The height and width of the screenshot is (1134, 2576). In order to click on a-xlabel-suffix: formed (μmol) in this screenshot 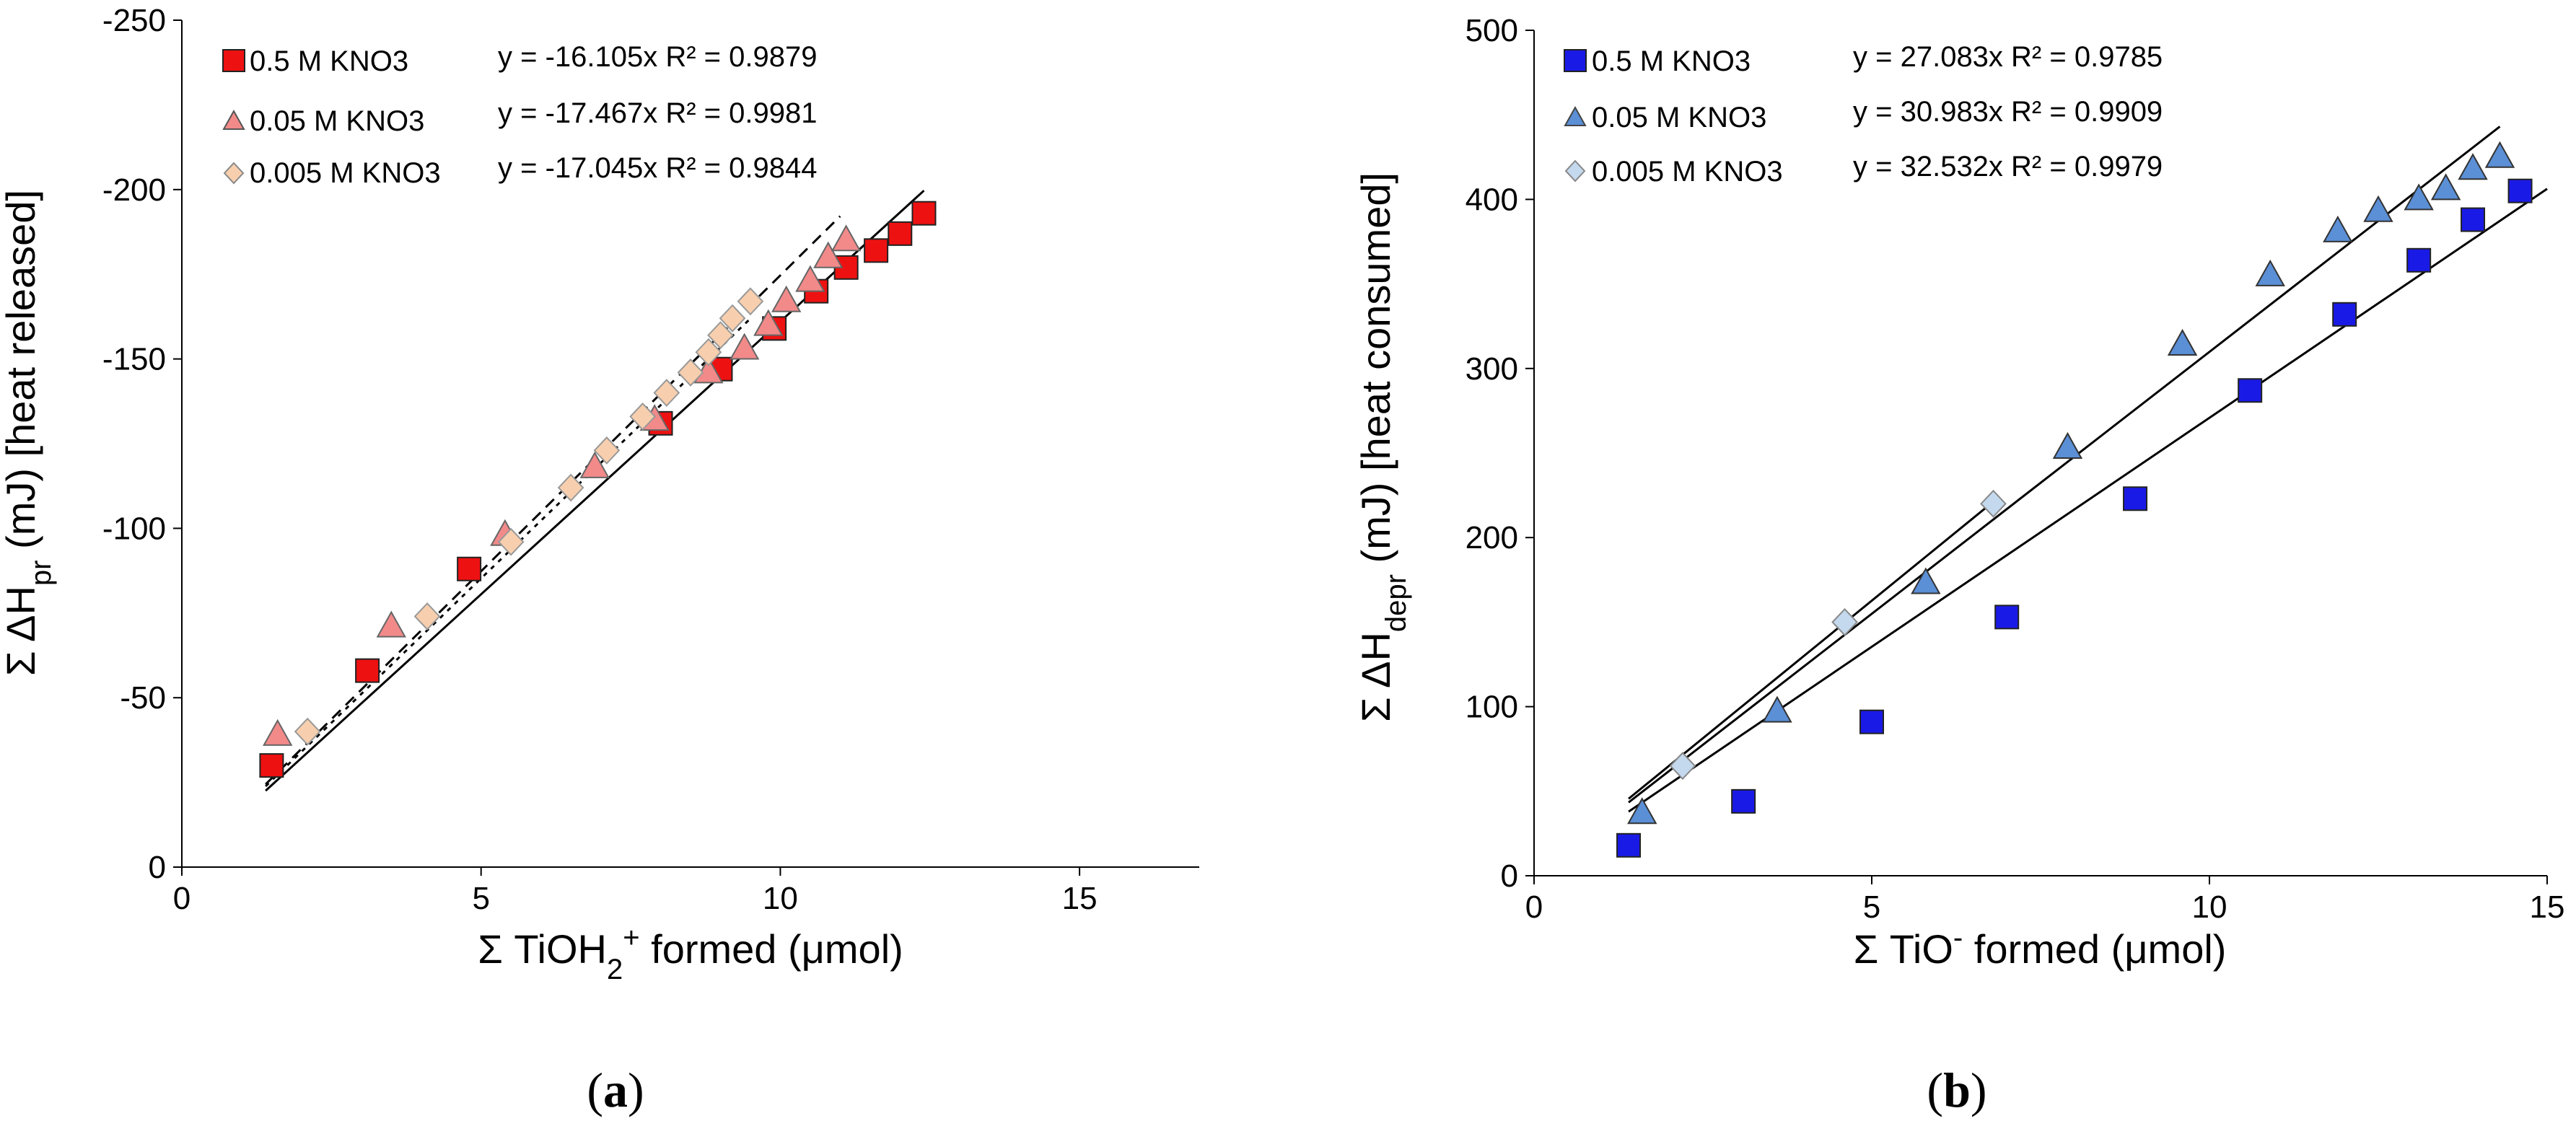, I will do `click(772, 949)`.